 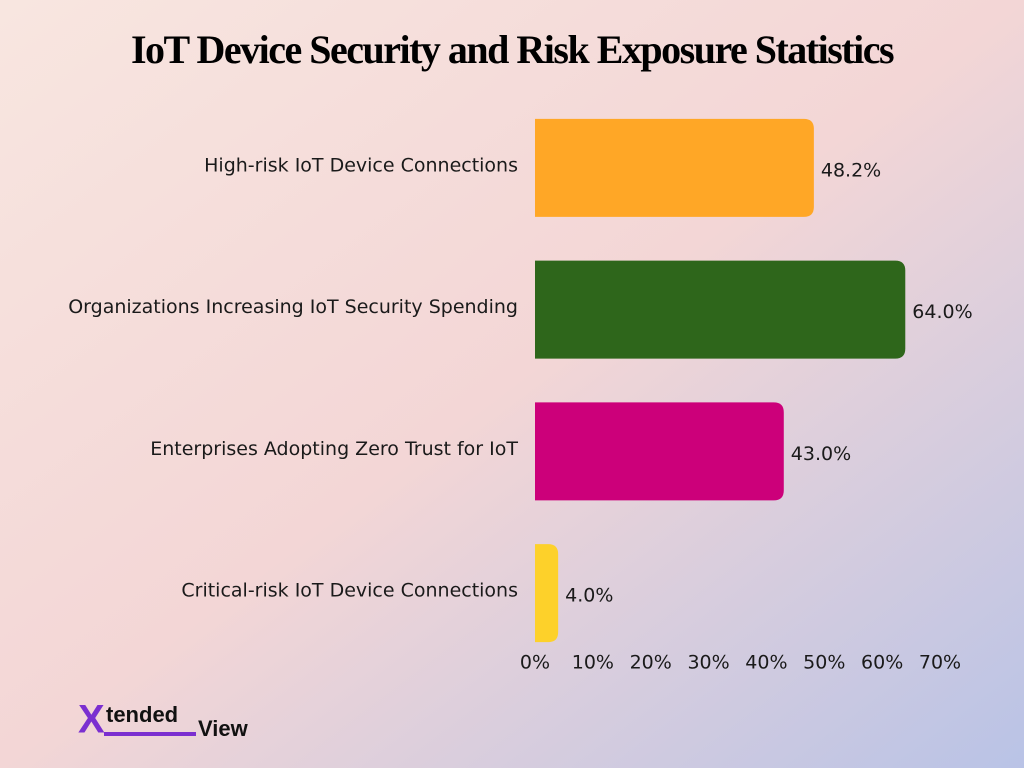 What do you see at coordinates (882, 663) in the screenshot?
I see `x-tick-label: 60%` at bounding box center [882, 663].